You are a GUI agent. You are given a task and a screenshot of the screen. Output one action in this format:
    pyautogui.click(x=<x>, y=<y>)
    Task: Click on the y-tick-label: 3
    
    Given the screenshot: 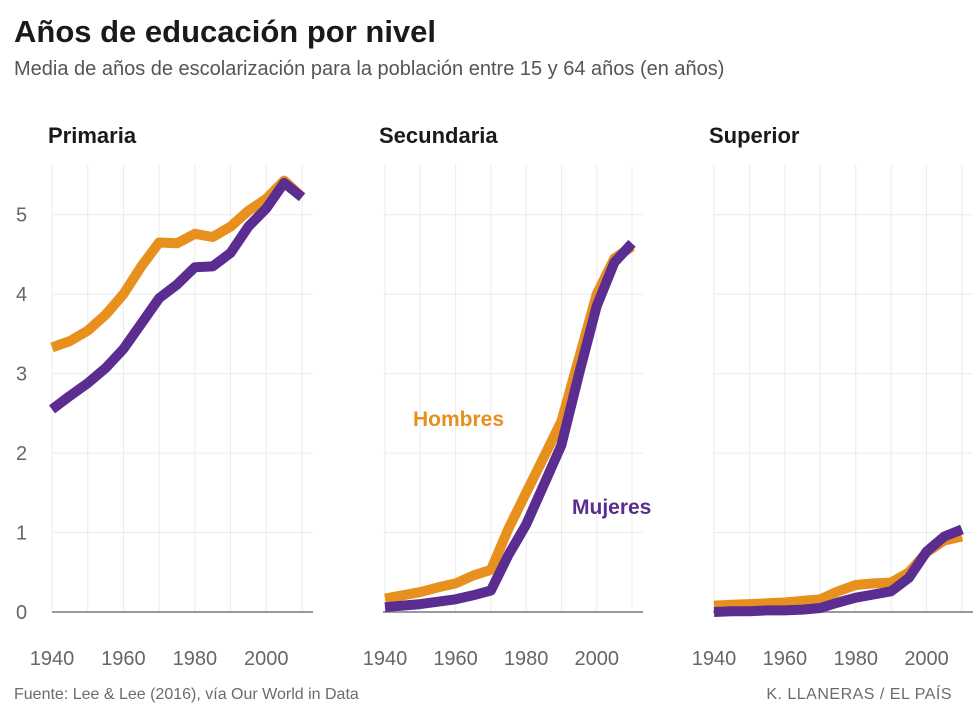 What is the action you would take?
    pyautogui.click(x=21, y=375)
    